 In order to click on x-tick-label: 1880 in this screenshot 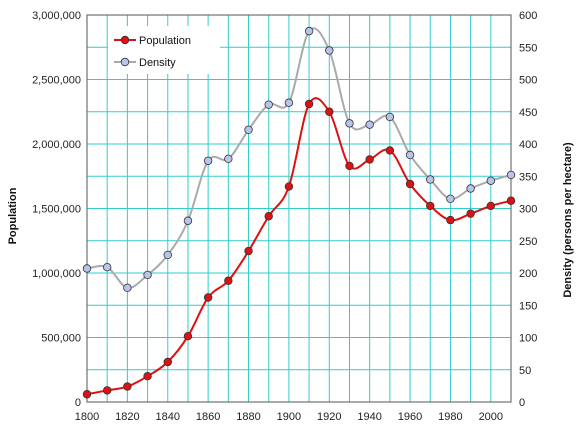, I will do `click(248, 417)`.